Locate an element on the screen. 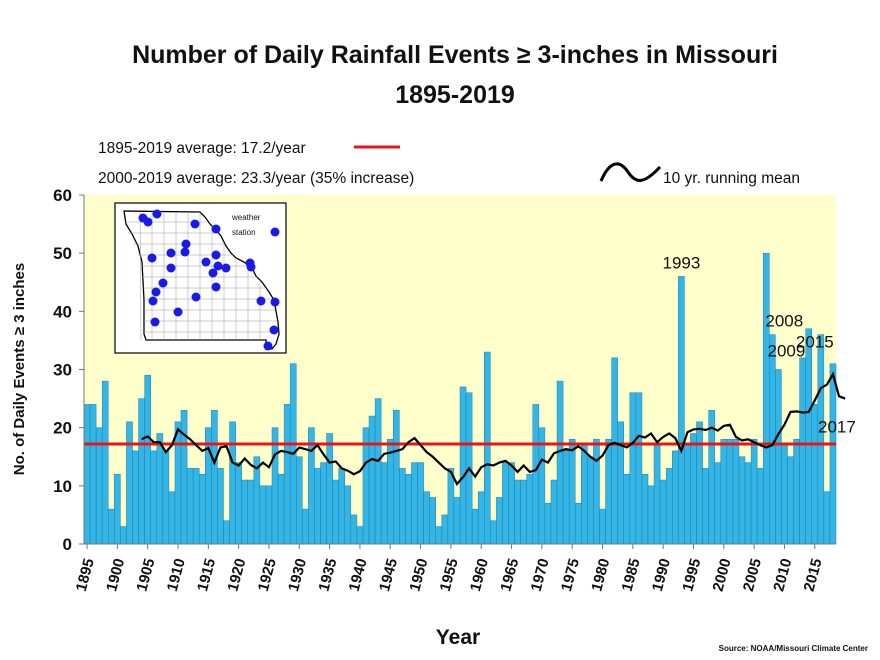 The width and height of the screenshot is (880, 660). bar-1907 is located at coordinates (160, 489).